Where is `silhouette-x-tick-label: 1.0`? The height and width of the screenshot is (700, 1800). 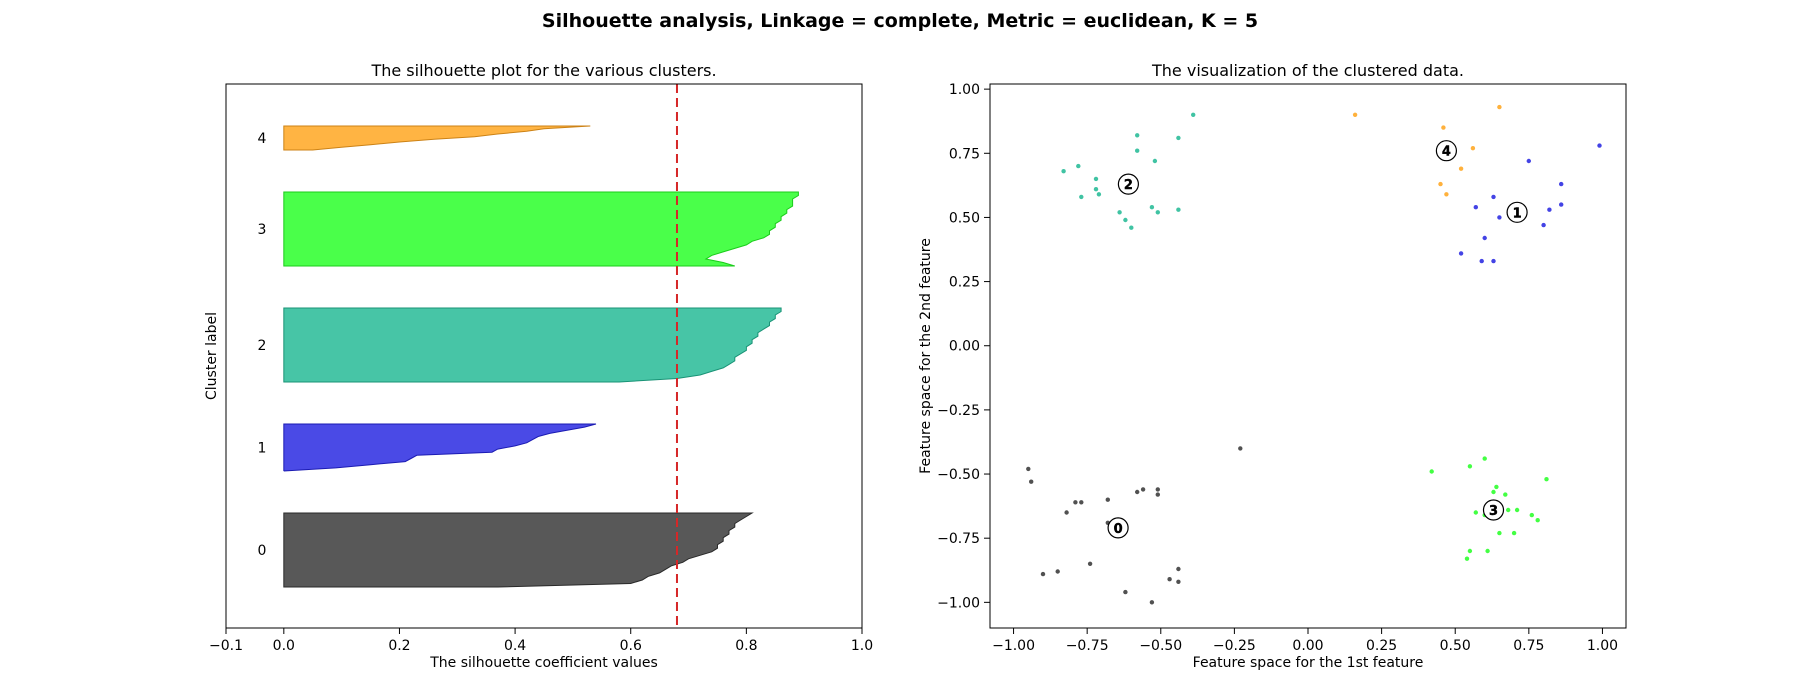 silhouette-x-tick-label: 1.0 is located at coordinates (862, 646).